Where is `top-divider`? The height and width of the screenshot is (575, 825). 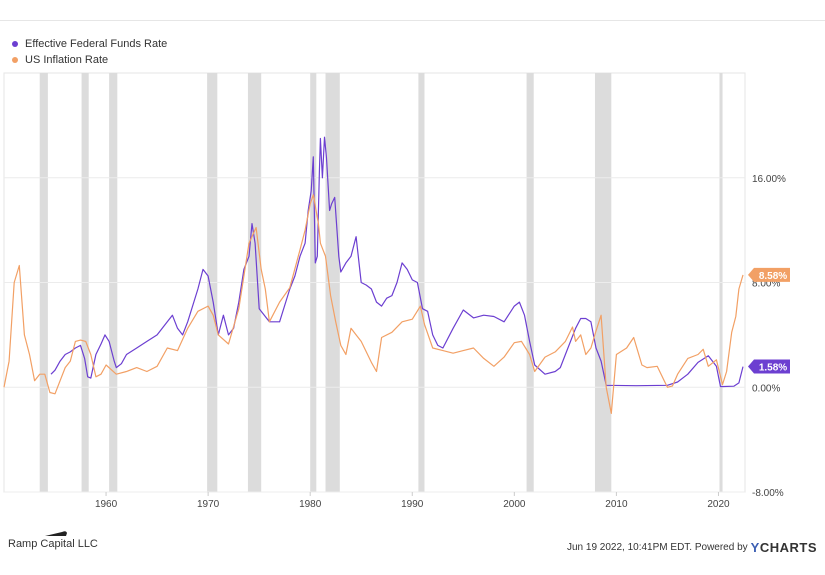
top-divider is located at coordinates (412, 20).